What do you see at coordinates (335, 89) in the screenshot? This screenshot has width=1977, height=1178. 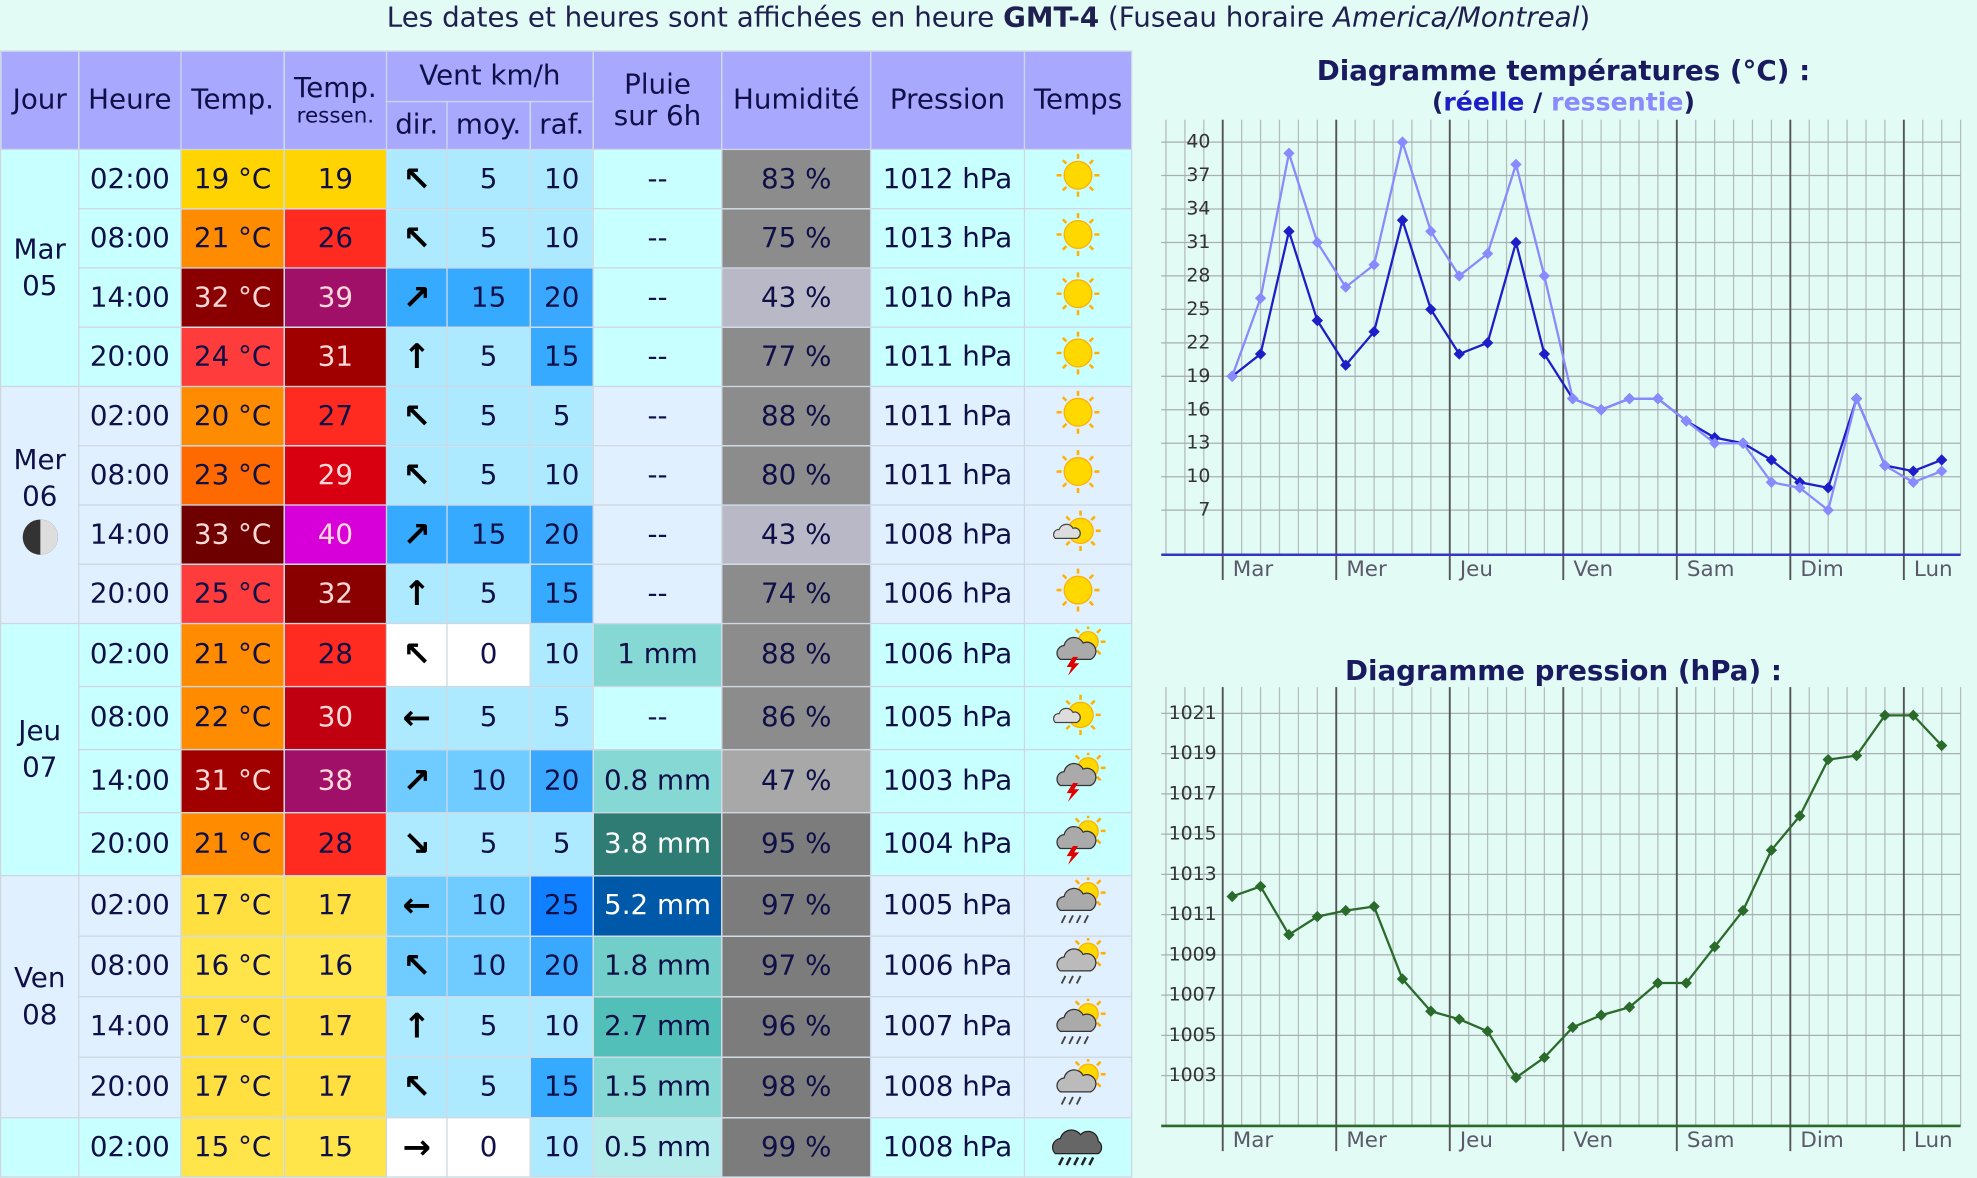 I see `header-text: Temp.` at bounding box center [335, 89].